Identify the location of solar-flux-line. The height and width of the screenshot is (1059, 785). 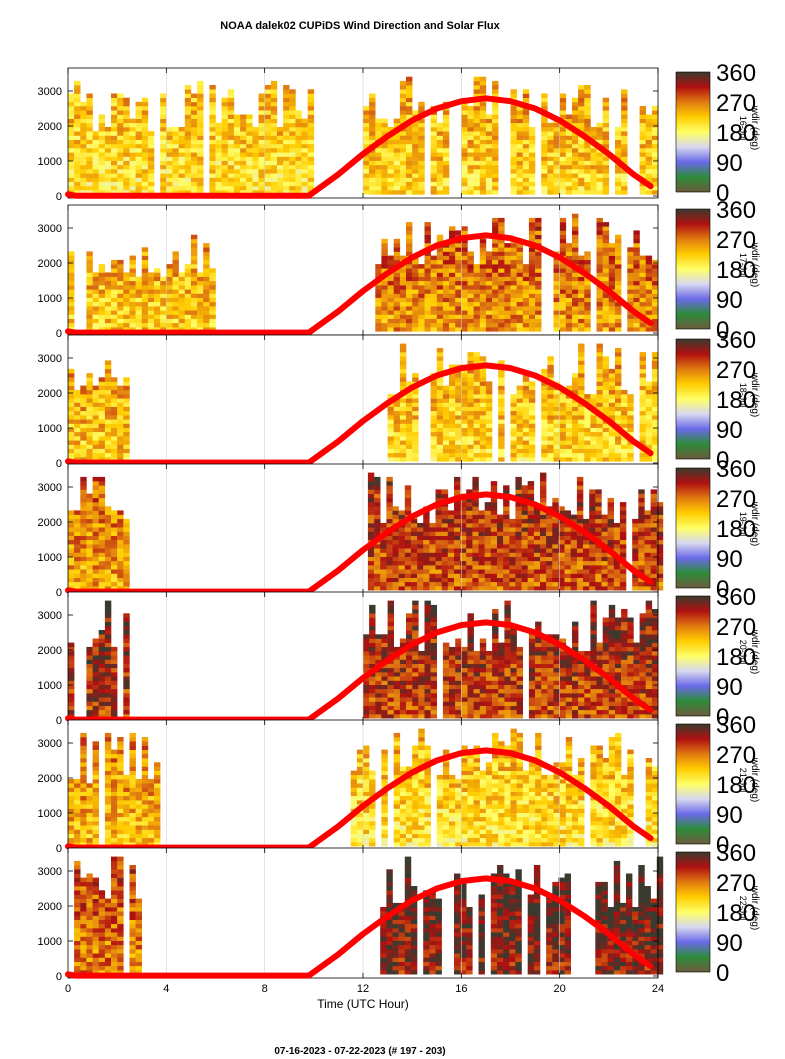
(359, 284).